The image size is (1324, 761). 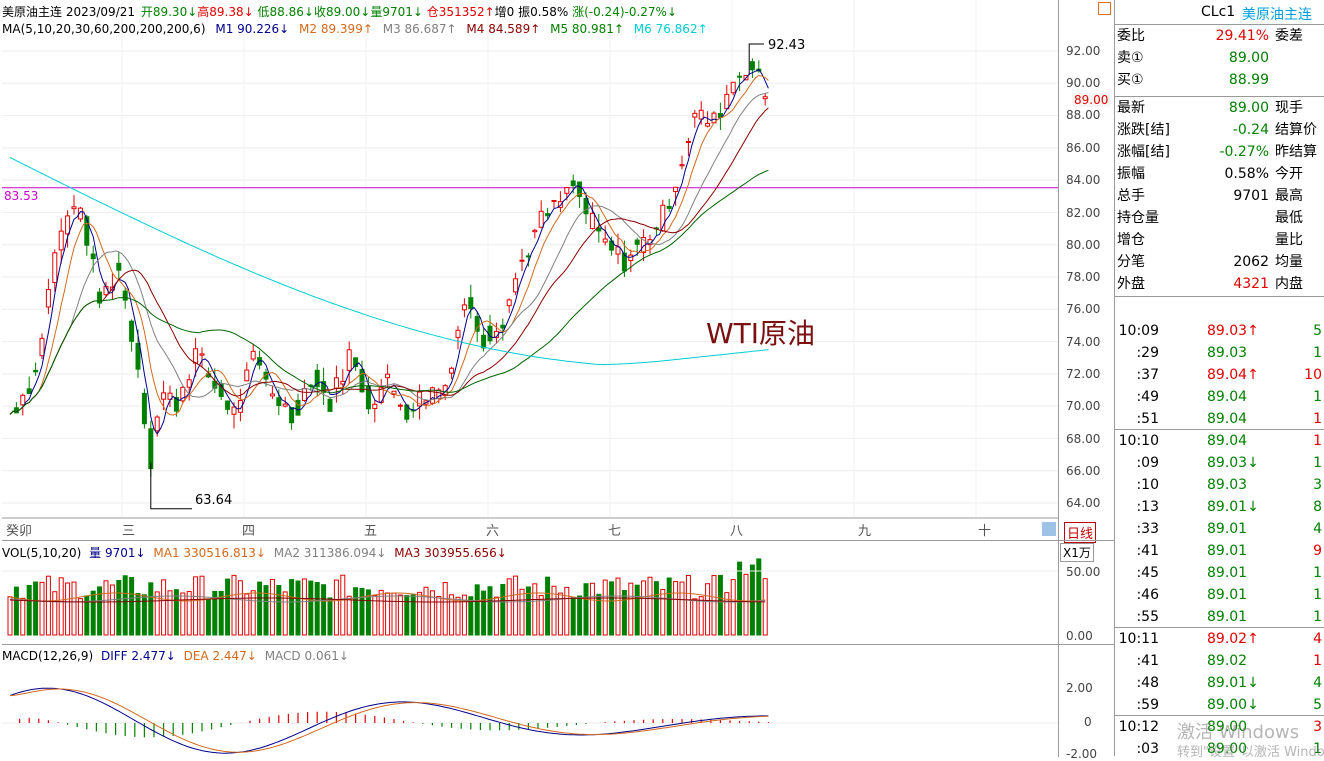 I want to click on ma-m3: M3 86.687↑, so click(x=419, y=29).